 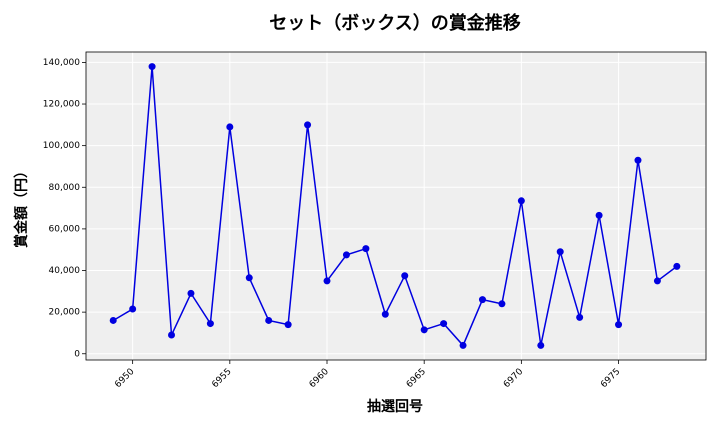 What do you see at coordinates (610, 378) in the screenshot?
I see `x-tick-label: 6975` at bounding box center [610, 378].